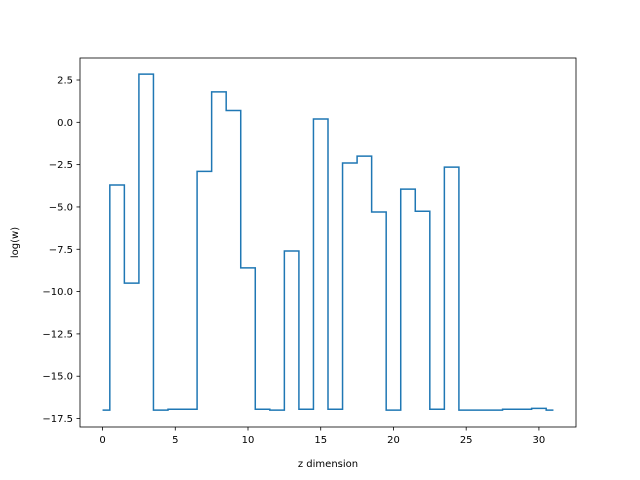 This screenshot has height=480, width=640. I want to click on y-tick-label: 0.0, so click(65, 123).